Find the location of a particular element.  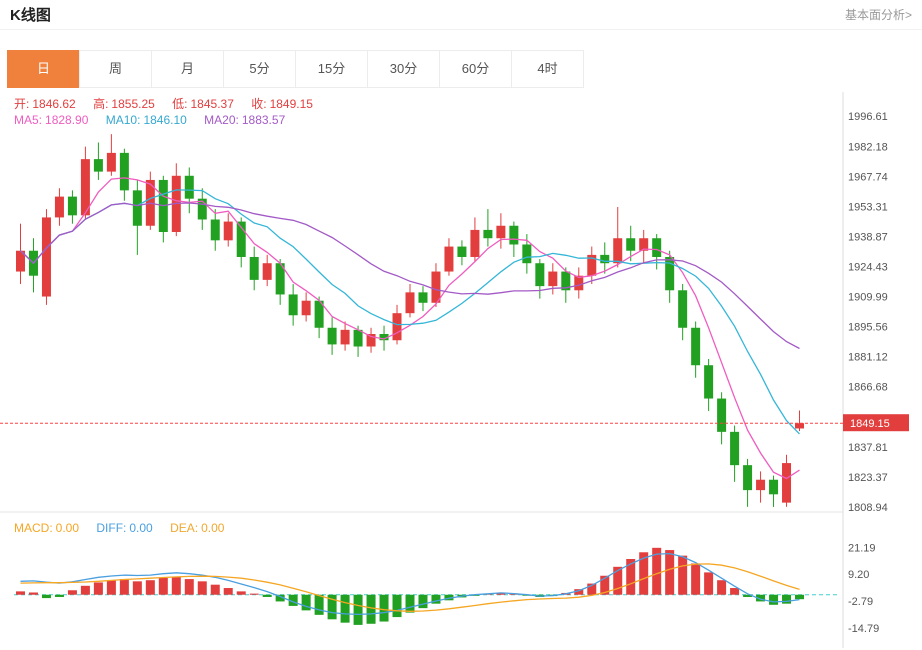

ma20-value: 1883.57 is located at coordinates (263, 120).